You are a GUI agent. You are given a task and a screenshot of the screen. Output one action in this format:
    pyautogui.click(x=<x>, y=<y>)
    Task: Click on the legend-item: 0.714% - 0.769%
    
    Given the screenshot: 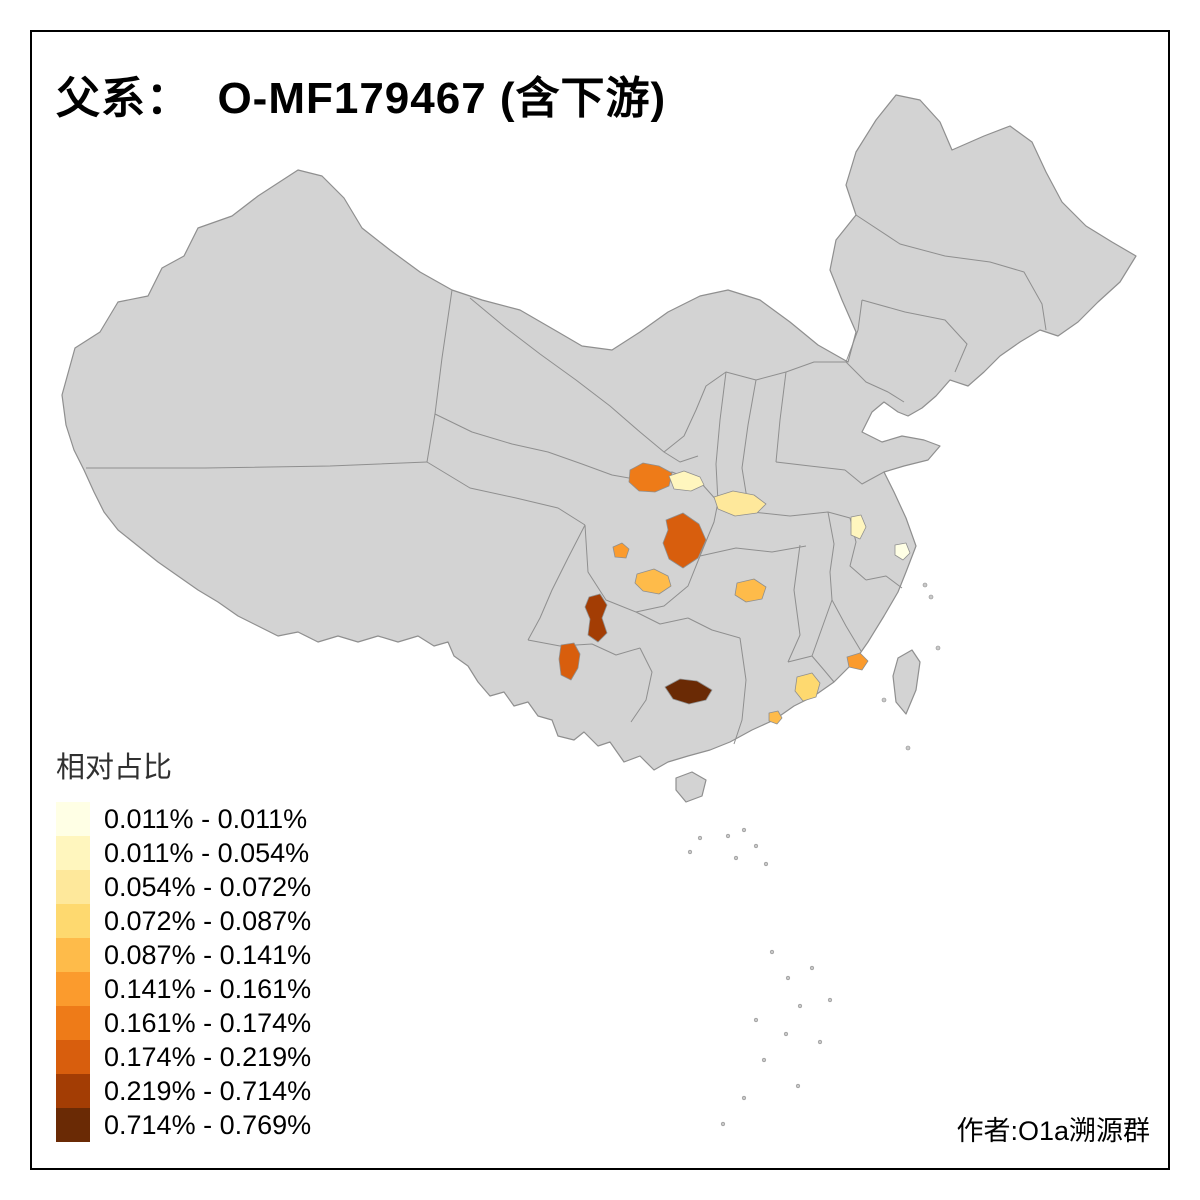 What is the action you would take?
    pyautogui.click(x=183, y=1125)
    